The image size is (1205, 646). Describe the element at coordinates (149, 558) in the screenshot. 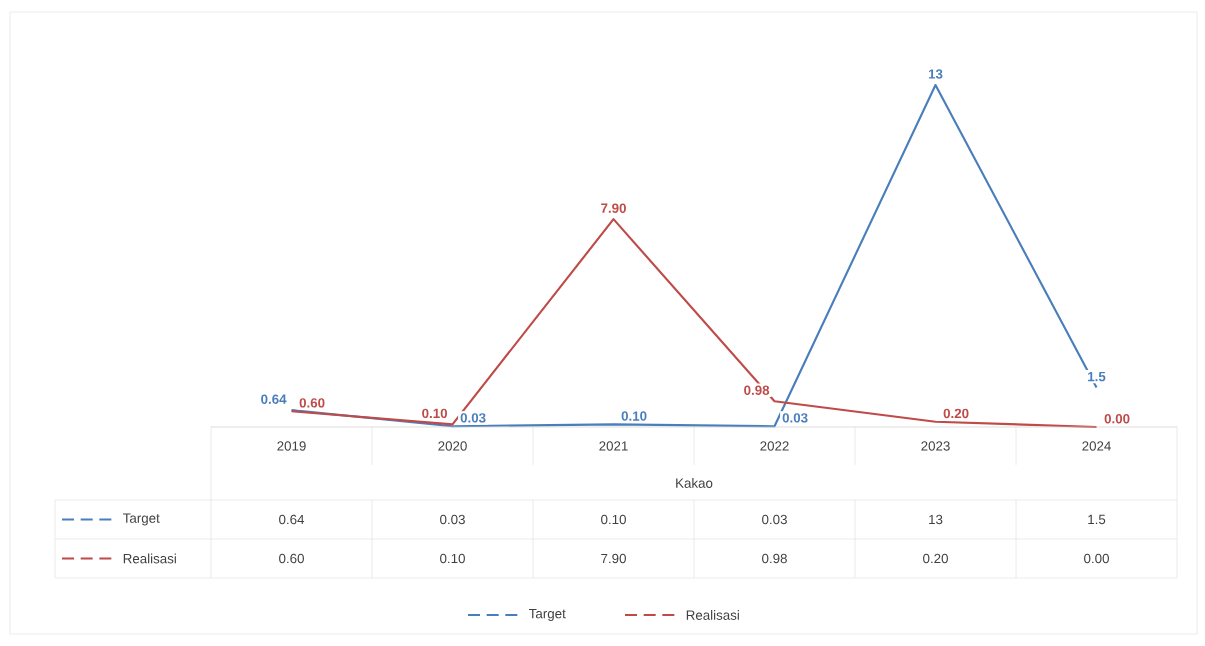

I see `legend-label: Realisasi` at that location.